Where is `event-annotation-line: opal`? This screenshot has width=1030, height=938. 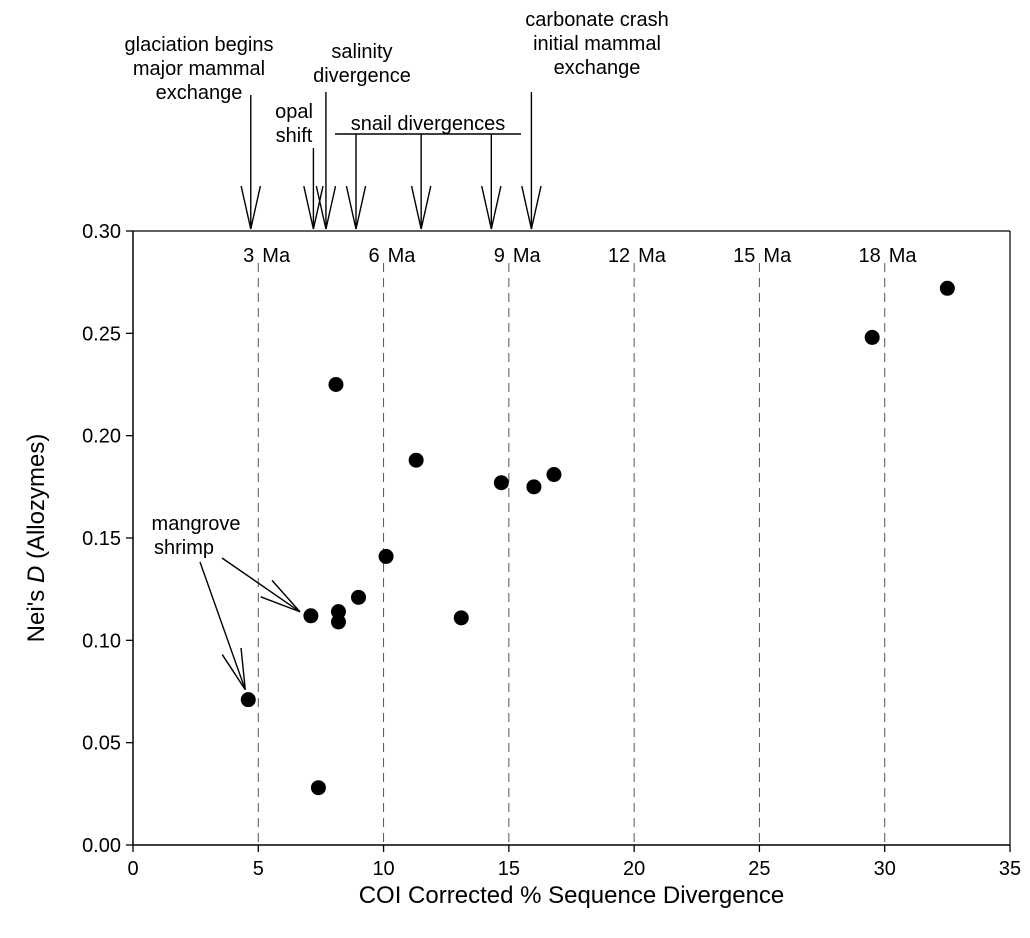 event-annotation-line: opal is located at coordinates (294, 112).